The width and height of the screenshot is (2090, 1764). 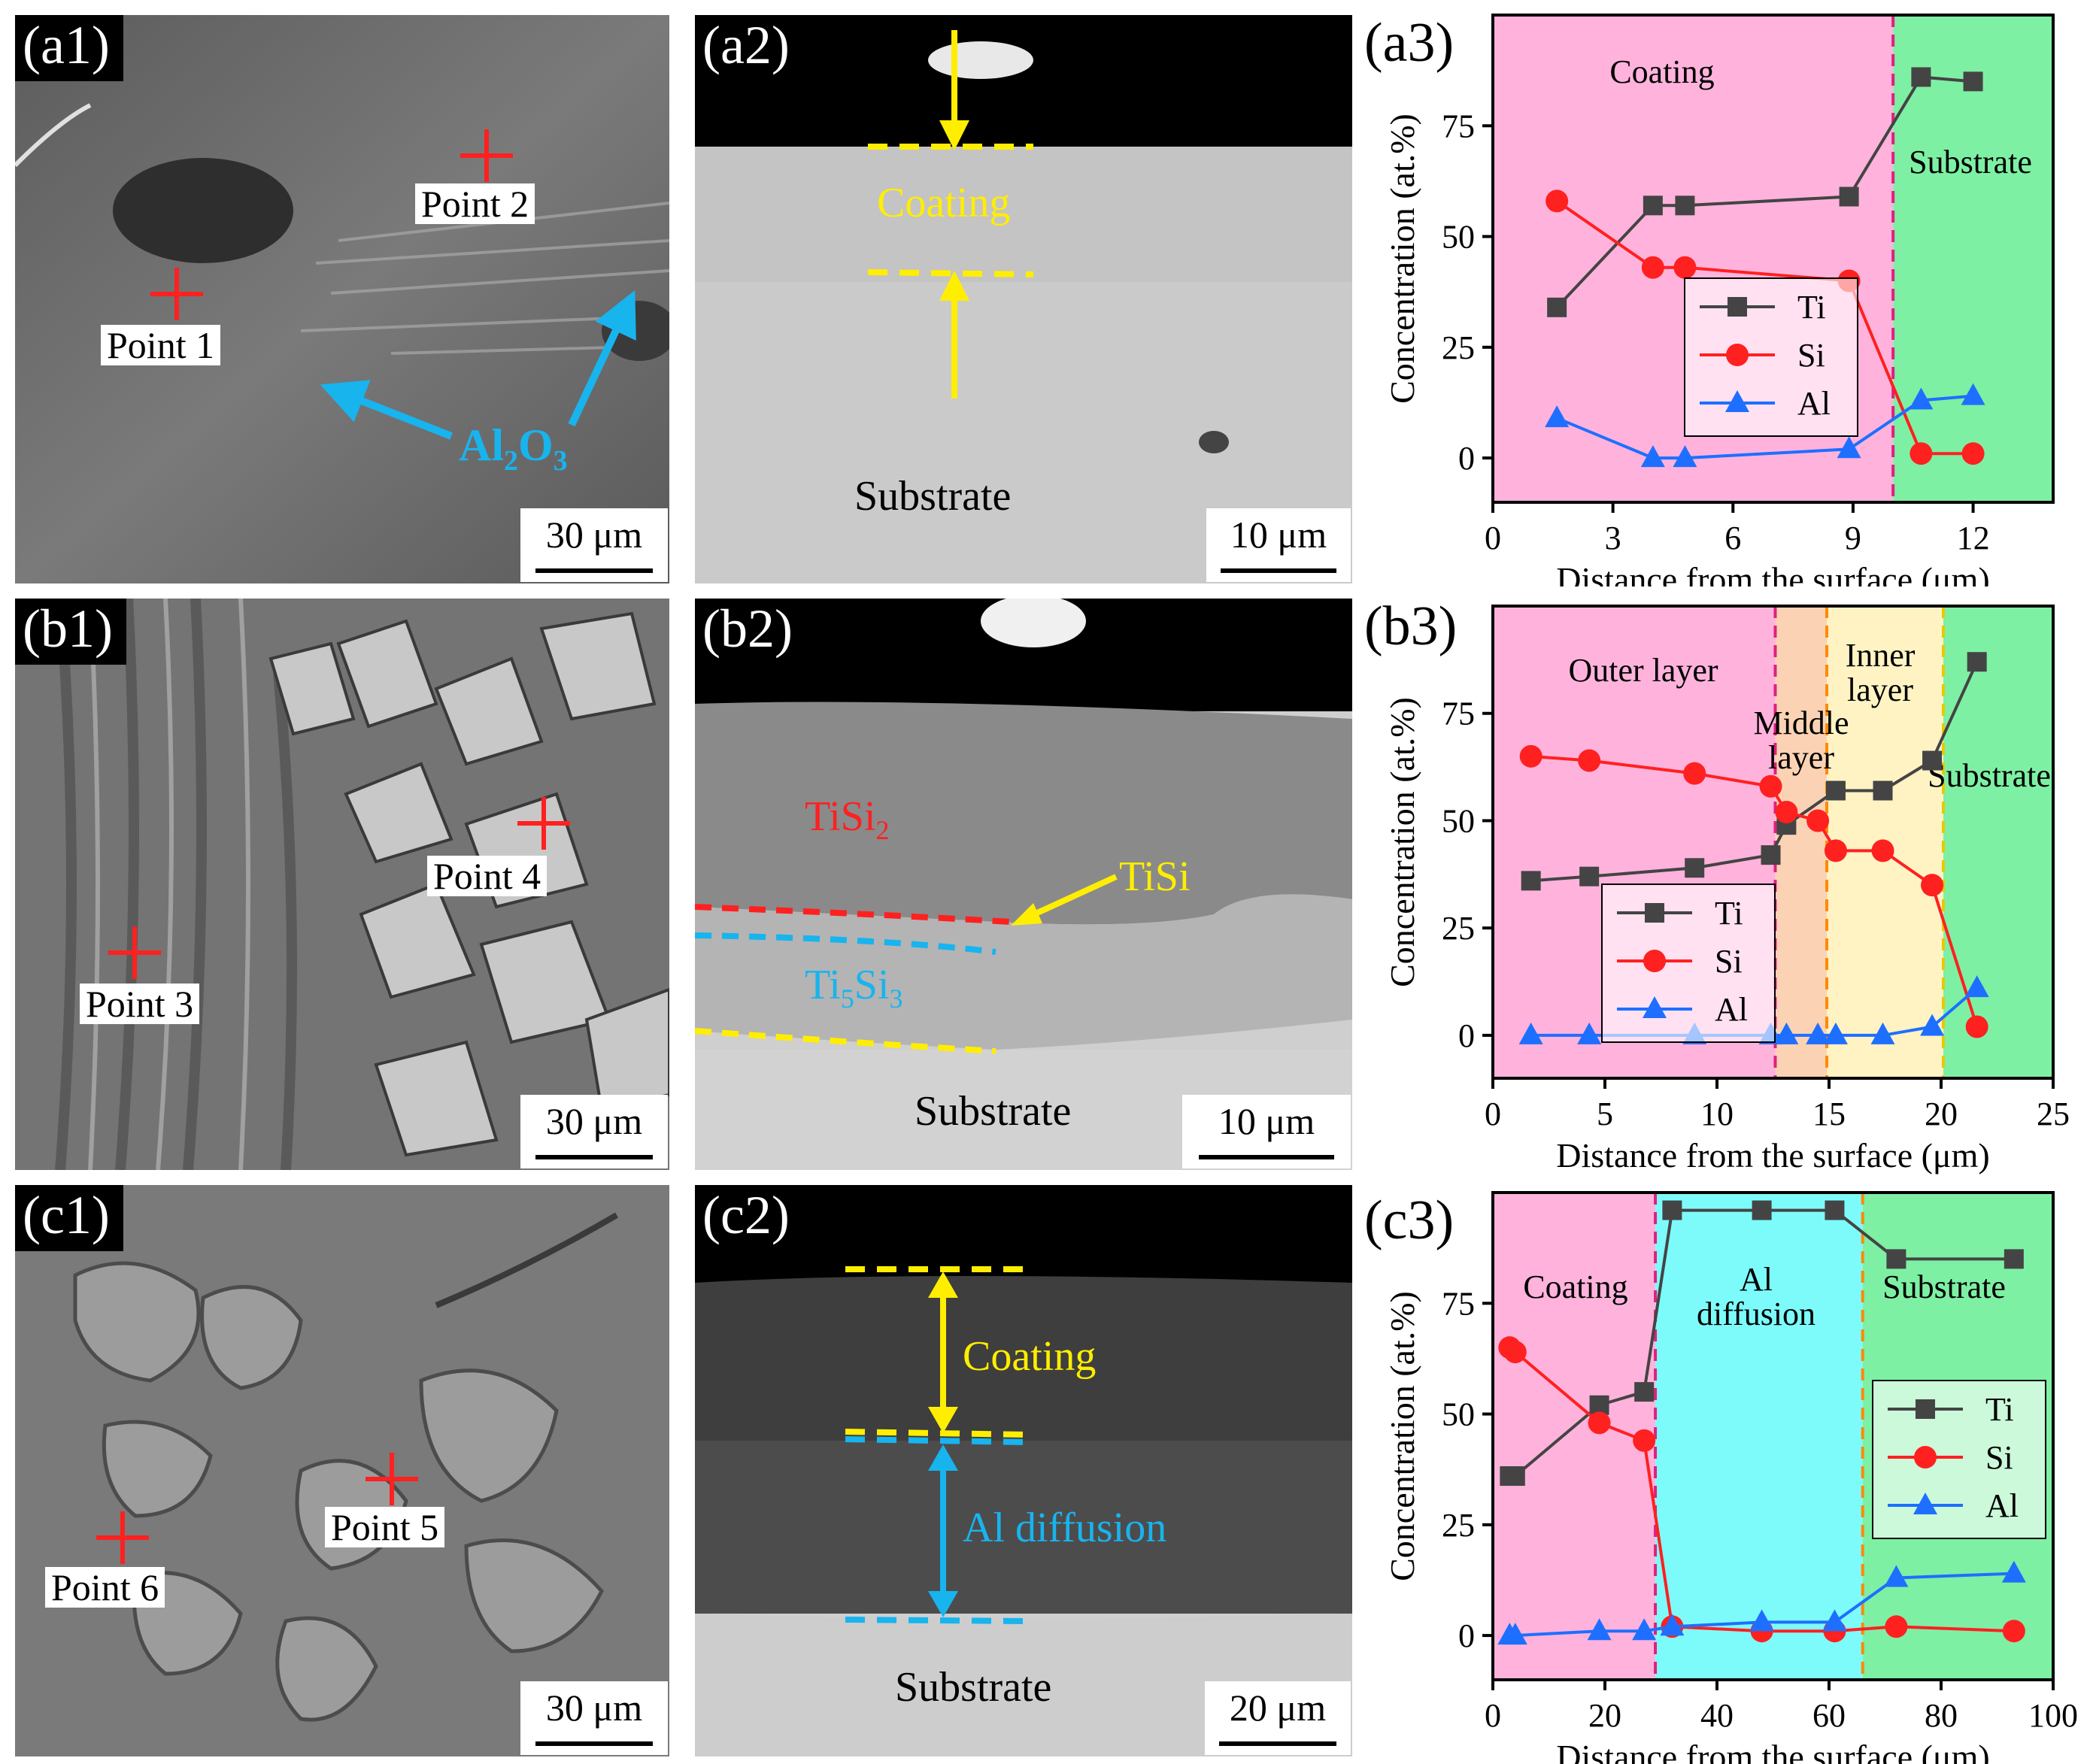 What do you see at coordinates (69, 1218) in the screenshot?
I see `panel-tag-c1: (c1)` at bounding box center [69, 1218].